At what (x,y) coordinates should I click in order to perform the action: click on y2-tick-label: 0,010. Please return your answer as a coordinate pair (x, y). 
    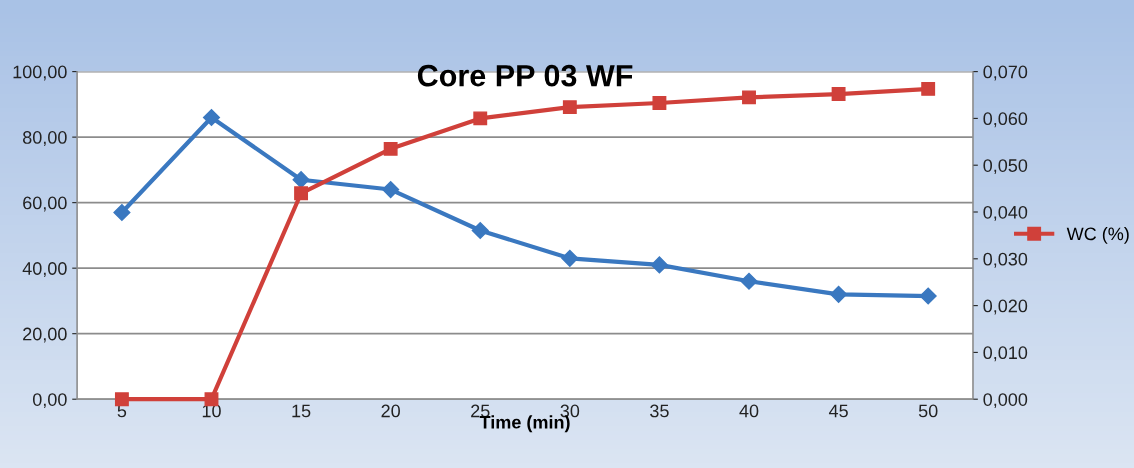
    Looking at the image, I should click on (1005, 354).